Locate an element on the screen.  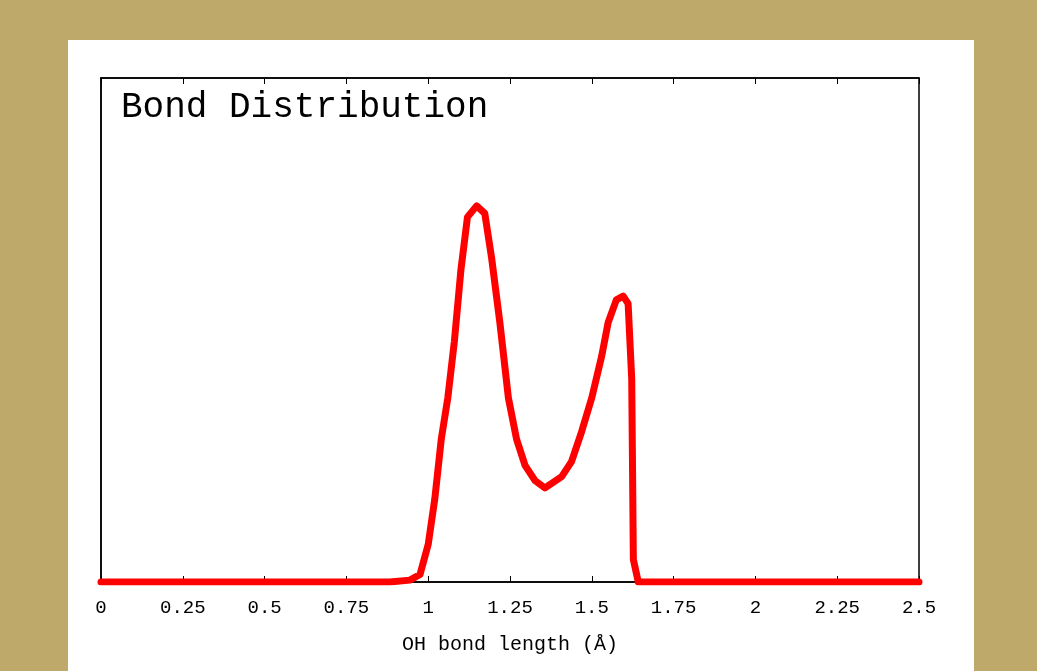
x-tick-label: 2.5 is located at coordinates (919, 607).